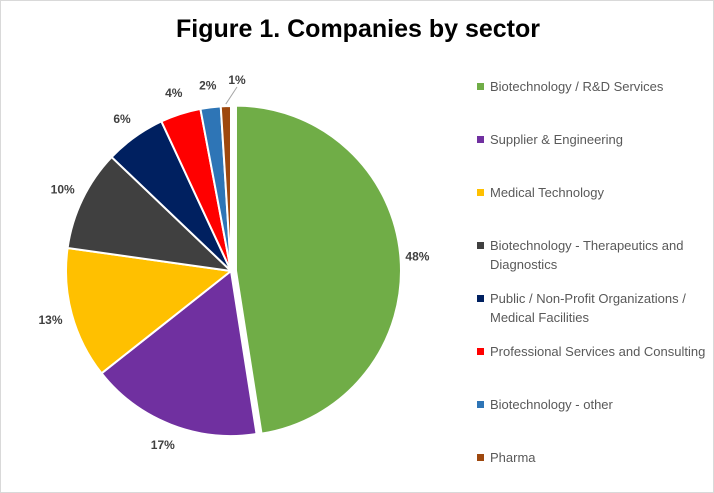 Image resolution: width=714 pixels, height=493 pixels. Describe the element at coordinates (551, 404) in the screenshot. I see `legend-label: Biotechnology - other` at that location.